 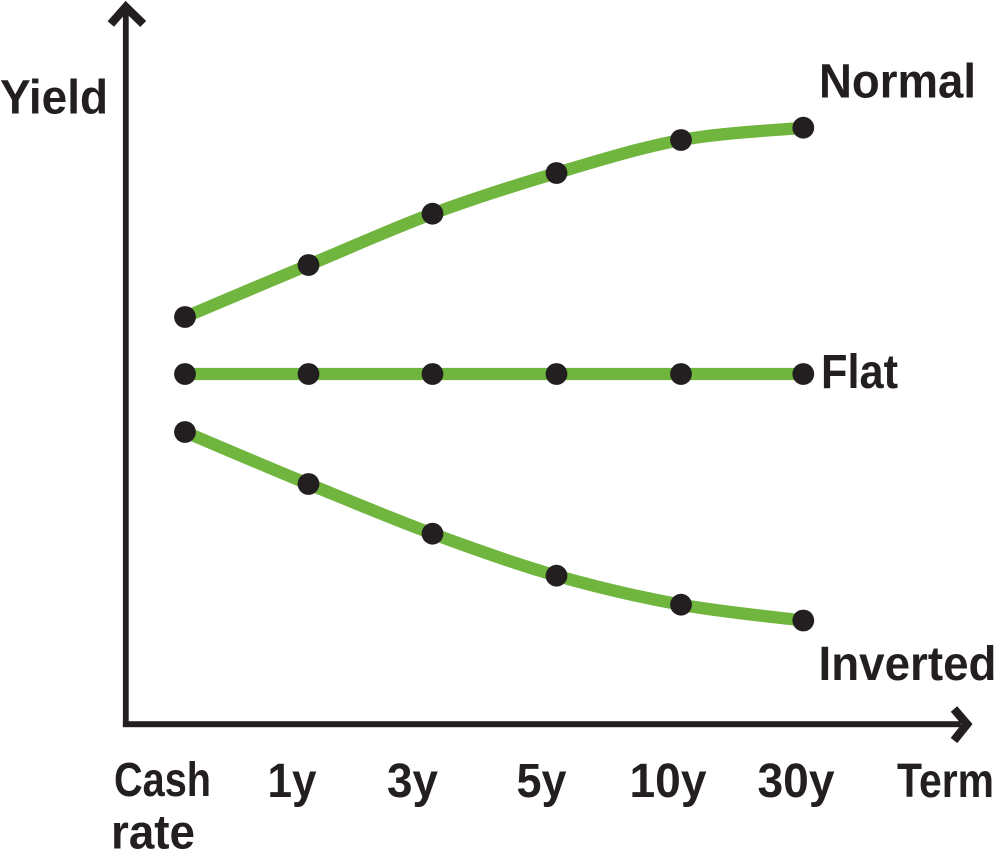 I want to click on svg-text: Inverted, so click(x=907, y=664).